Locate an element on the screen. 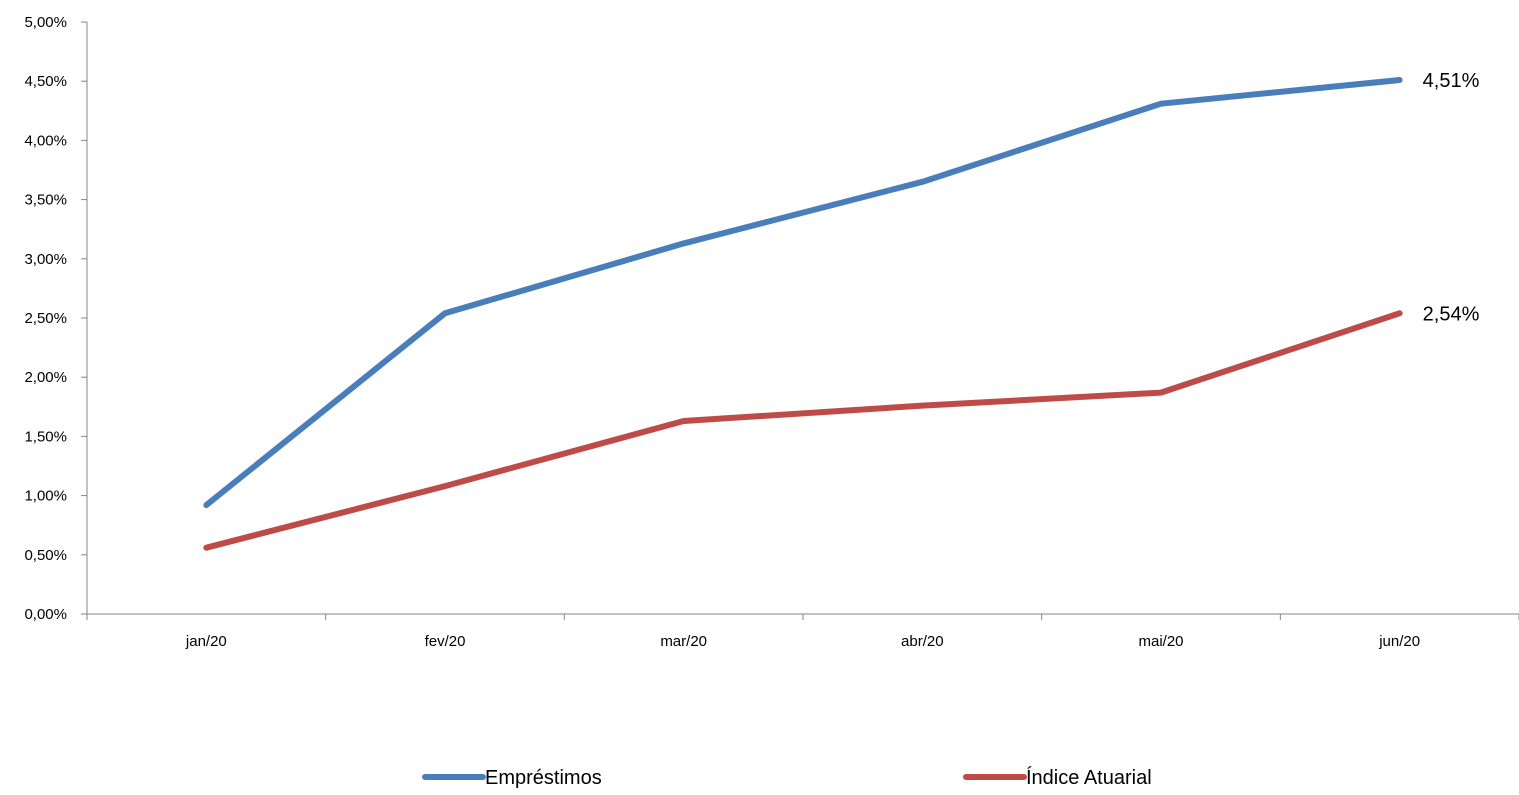 The width and height of the screenshot is (1519, 795). y-tick-label: 3,50% is located at coordinates (45, 200).